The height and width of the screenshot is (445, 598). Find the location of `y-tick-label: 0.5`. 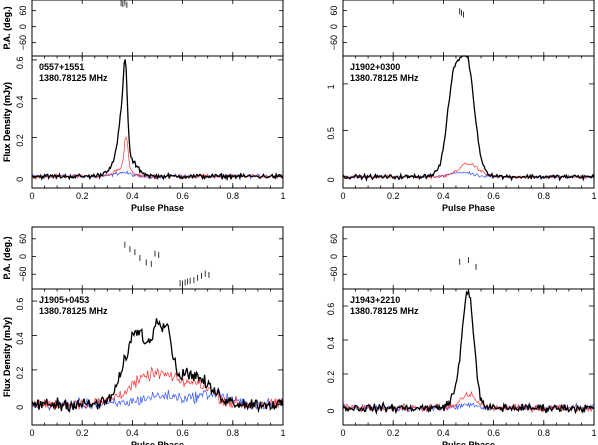

y-tick-label: 0.5 is located at coordinates (331, 133).